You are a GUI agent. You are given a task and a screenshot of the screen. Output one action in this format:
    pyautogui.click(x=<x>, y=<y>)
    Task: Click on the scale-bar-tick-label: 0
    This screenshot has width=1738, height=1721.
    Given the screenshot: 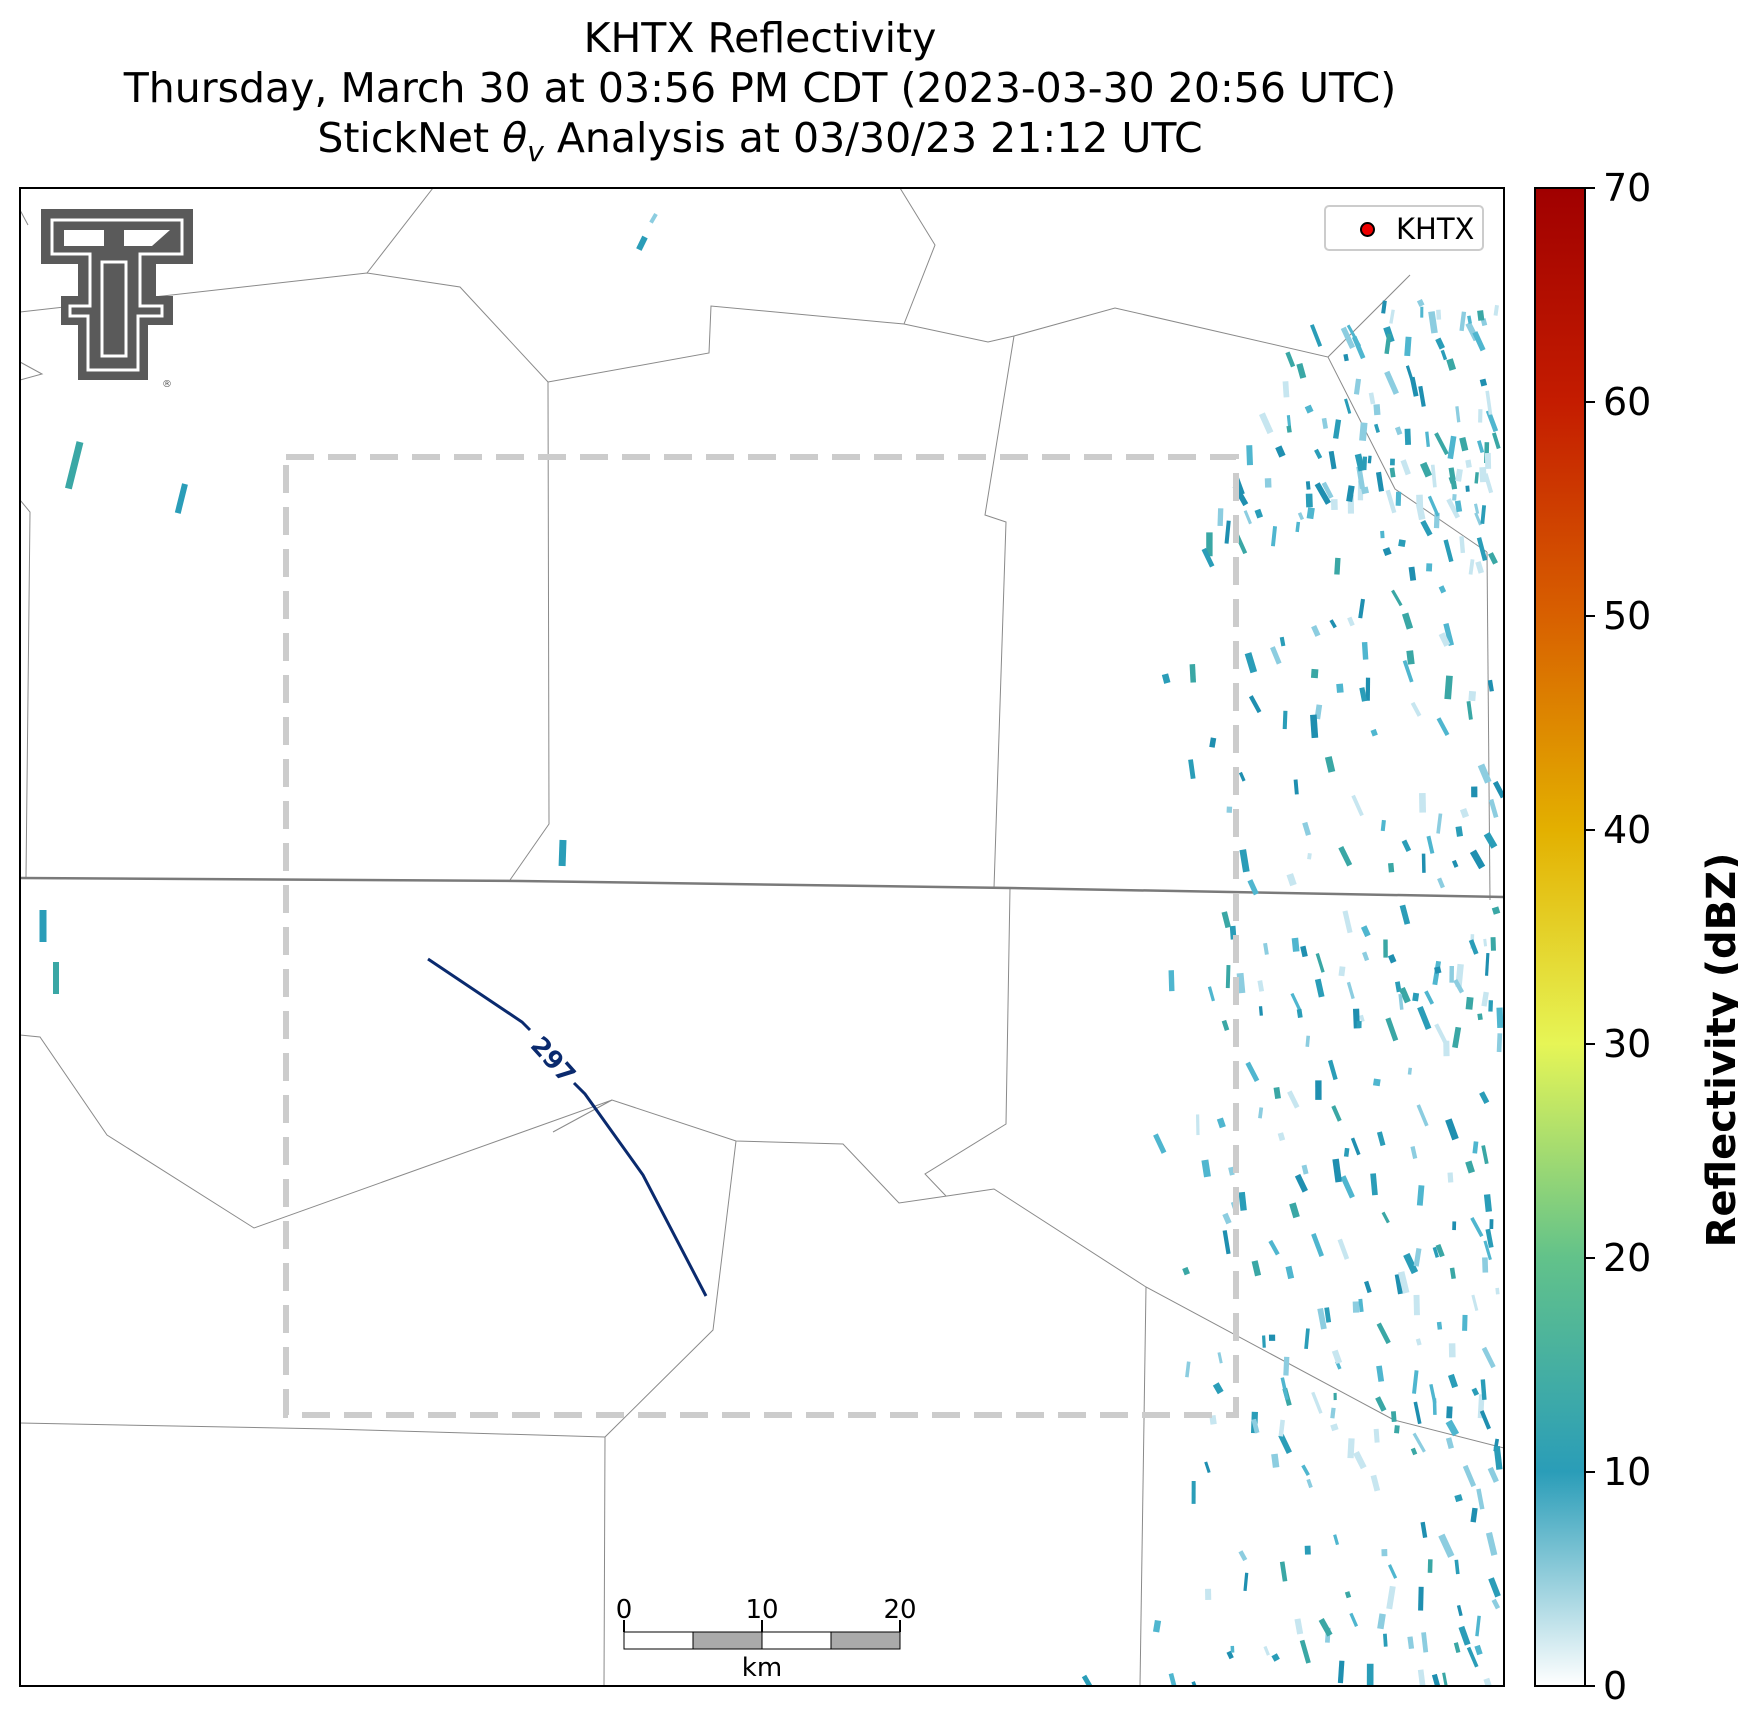 What is the action you would take?
    pyautogui.click(x=624, y=1610)
    